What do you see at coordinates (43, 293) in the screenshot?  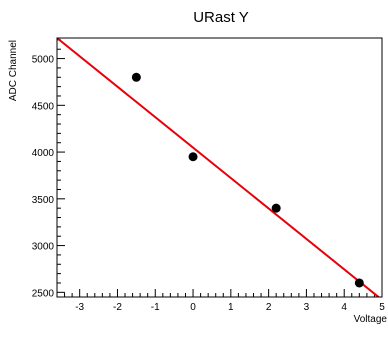 I see `y-tick-label: 2500` at bounding box center [43, 293].